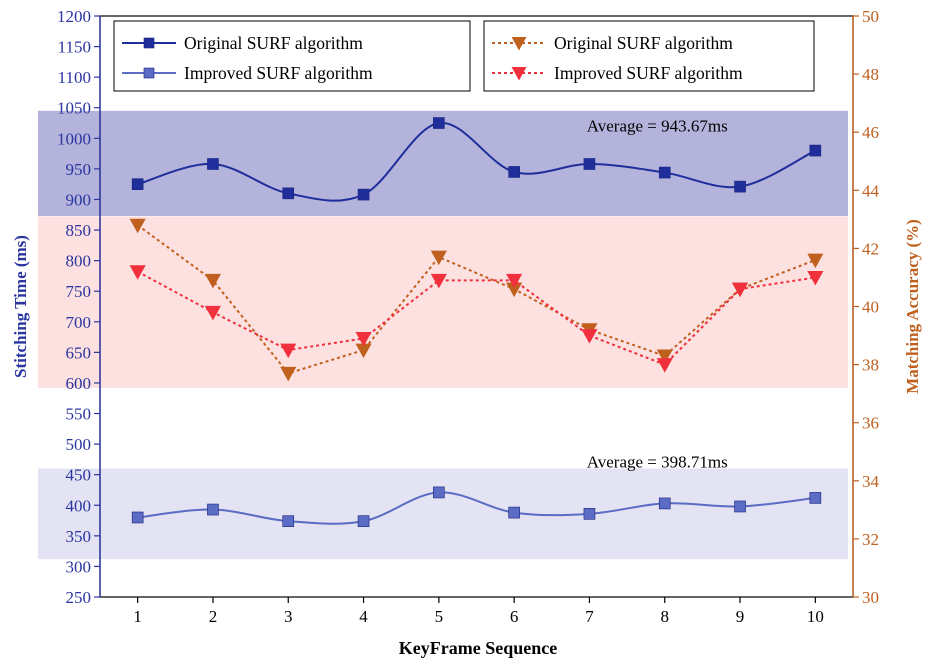  I want to click on y-axis-right-label: Matching Accuracy (%), so click(912, 306).